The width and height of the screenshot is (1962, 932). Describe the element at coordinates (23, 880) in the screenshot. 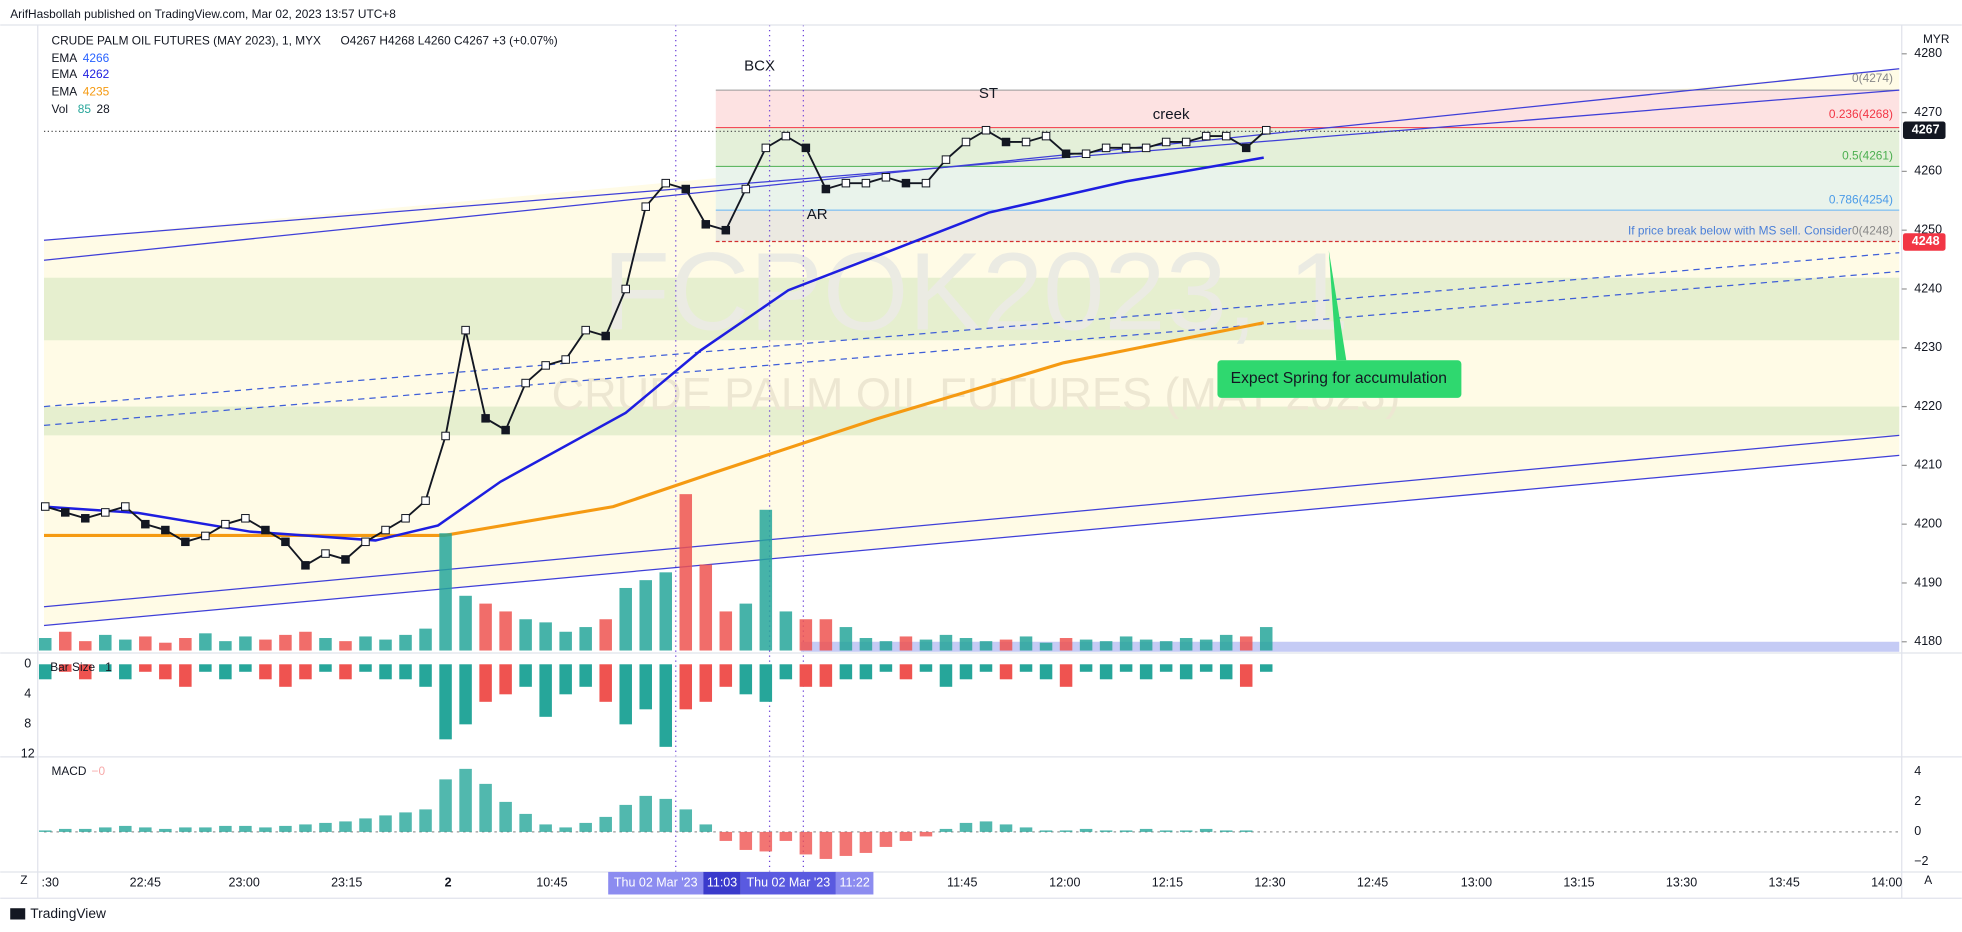

I see `axis-button: Z` at that location.